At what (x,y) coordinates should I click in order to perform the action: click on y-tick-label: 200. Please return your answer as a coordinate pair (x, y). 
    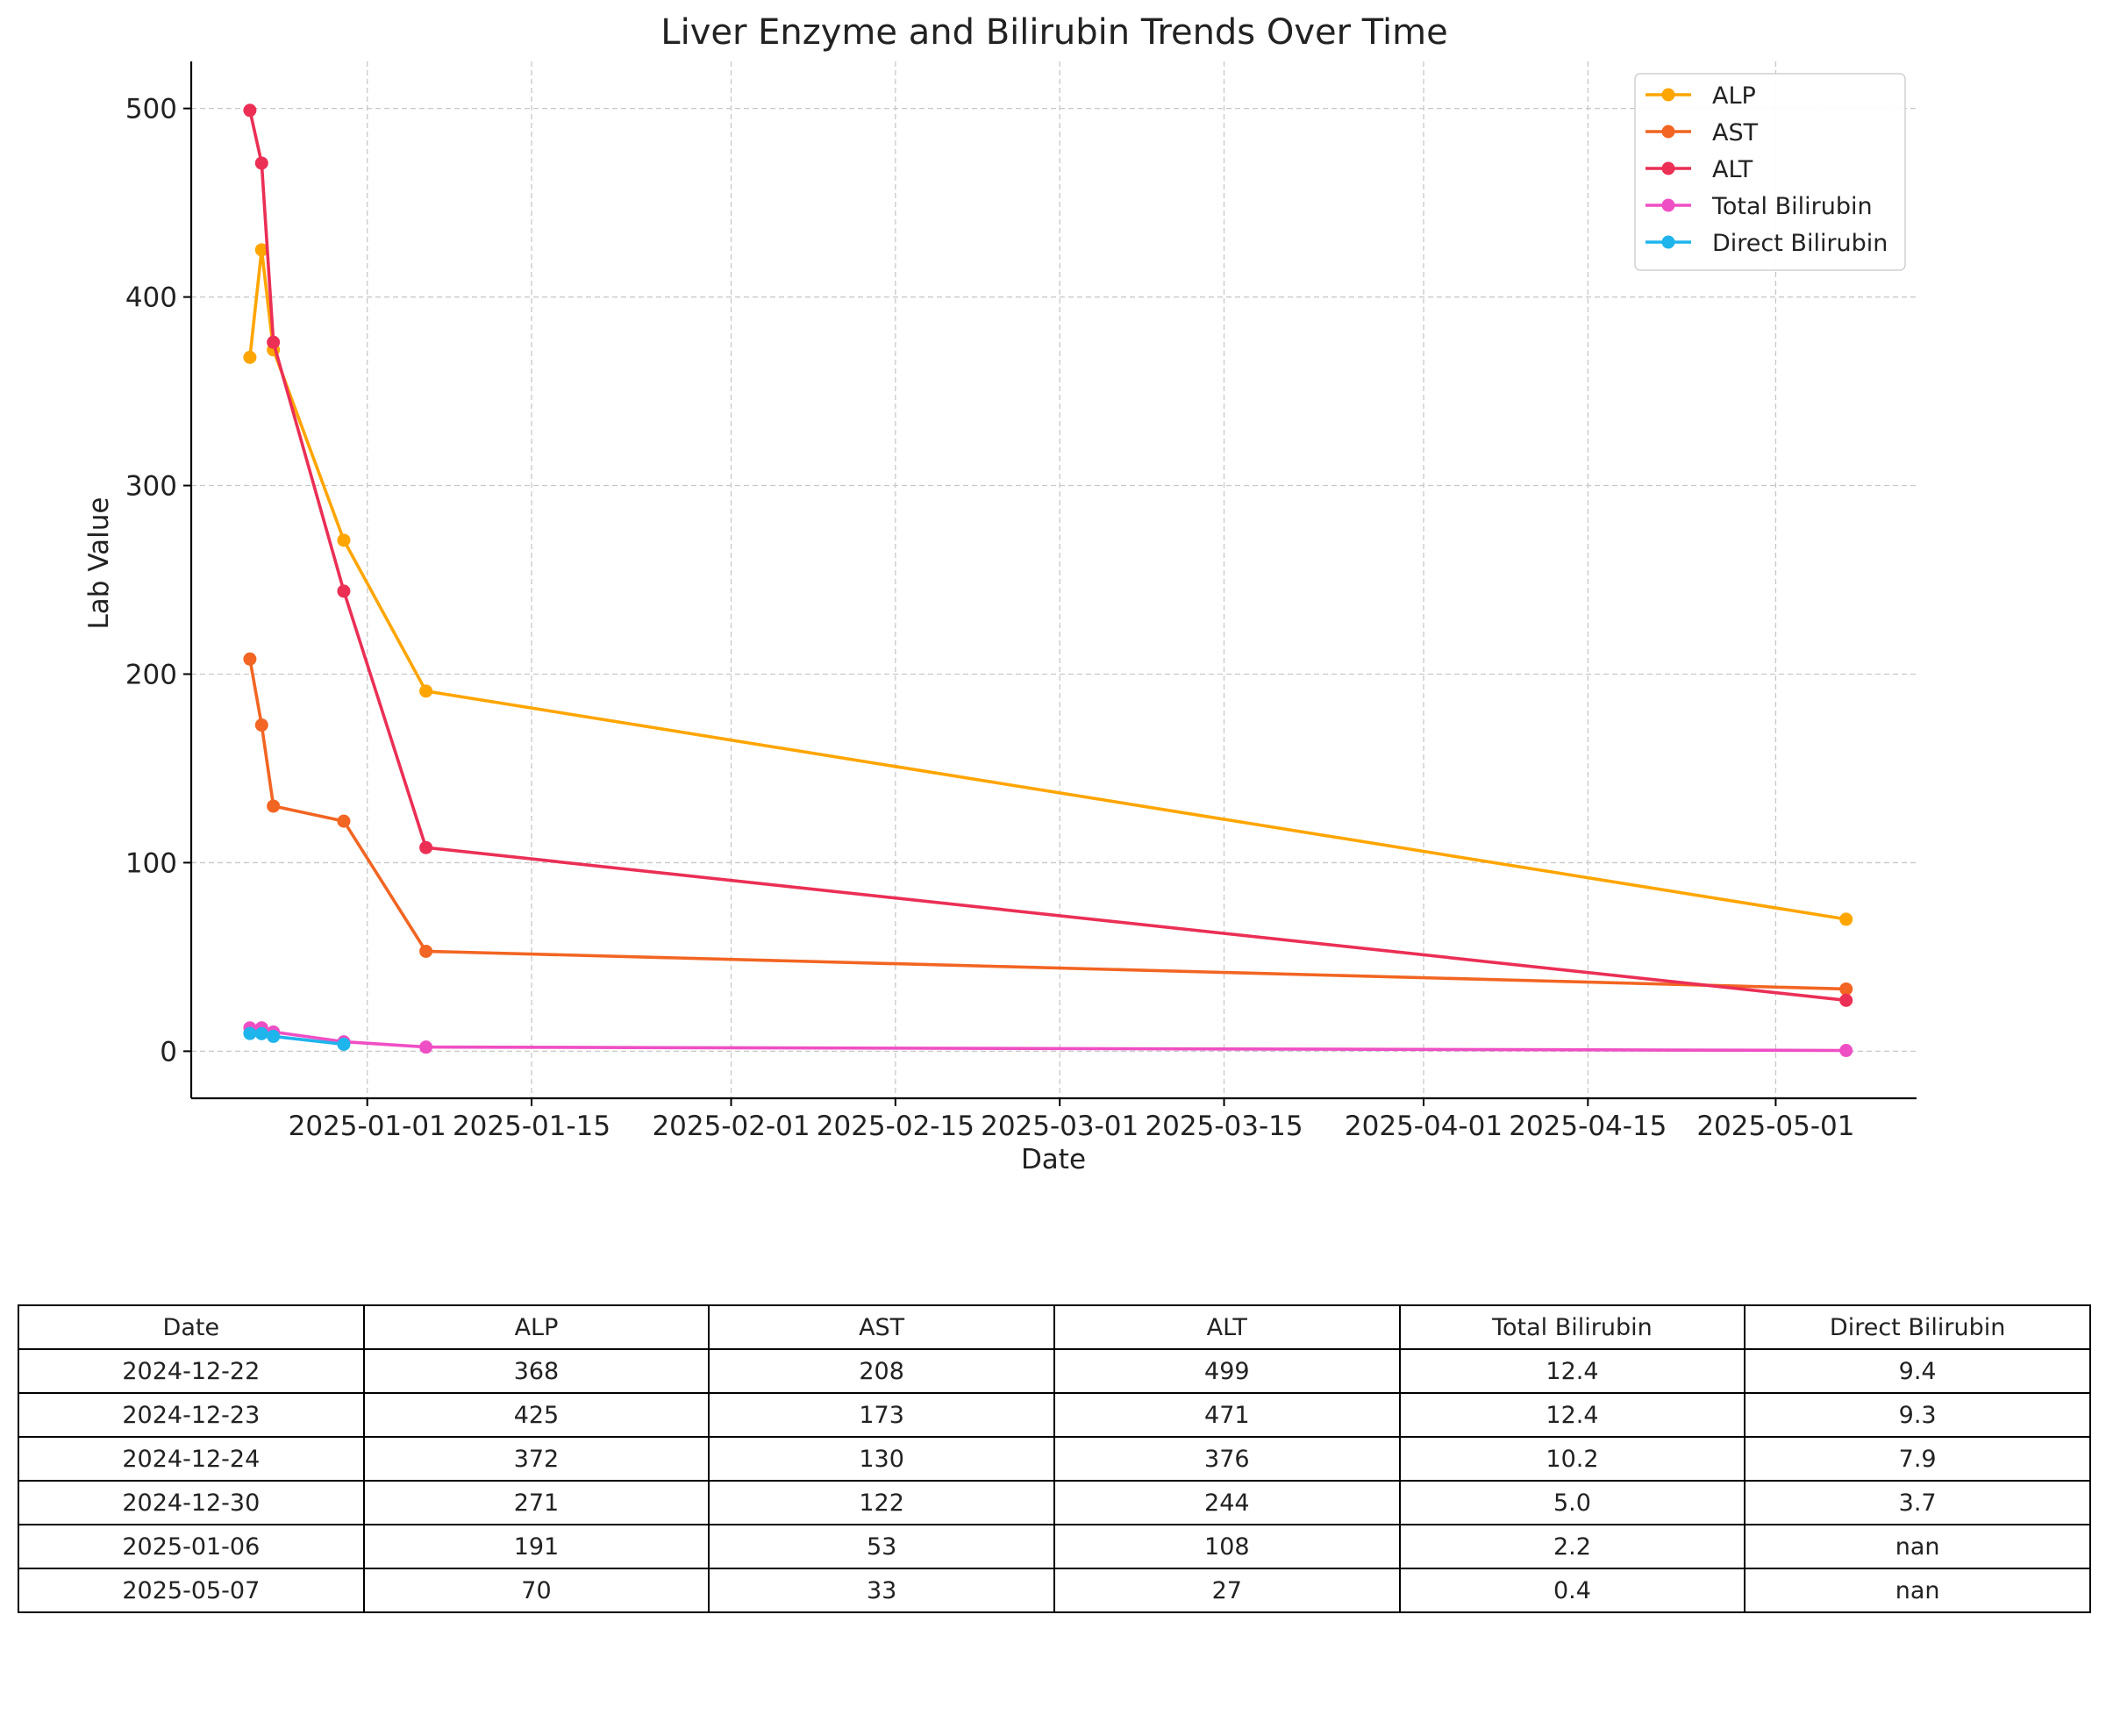
    Looking at the image, I should click on (151, 674).